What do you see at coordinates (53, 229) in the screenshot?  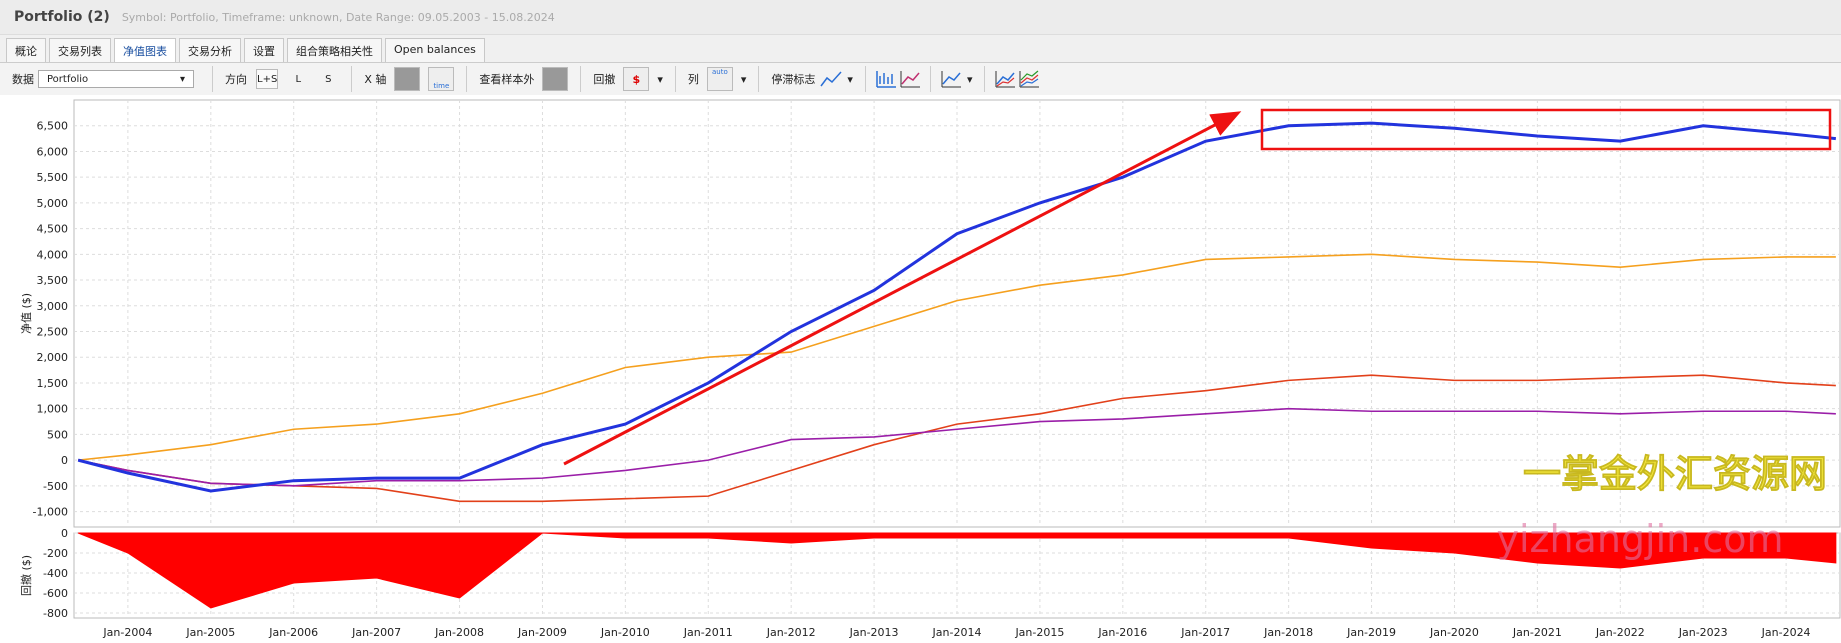 I see `y-tick-label: 4,500` at bounding box center [53, 229].